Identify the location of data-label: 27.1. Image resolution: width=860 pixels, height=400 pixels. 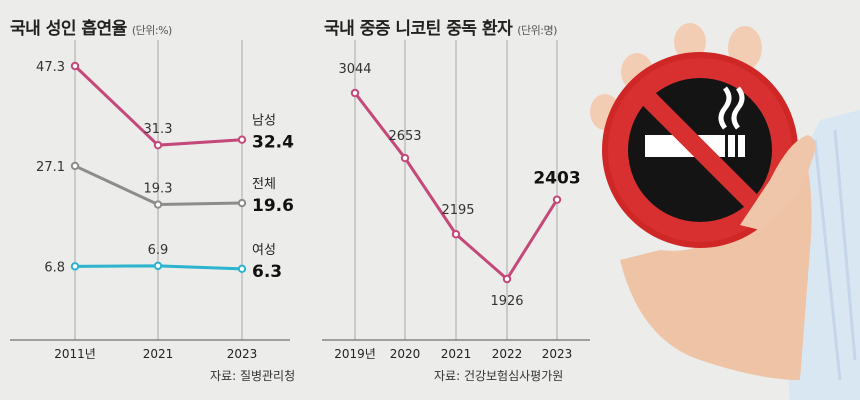
(50, 167).